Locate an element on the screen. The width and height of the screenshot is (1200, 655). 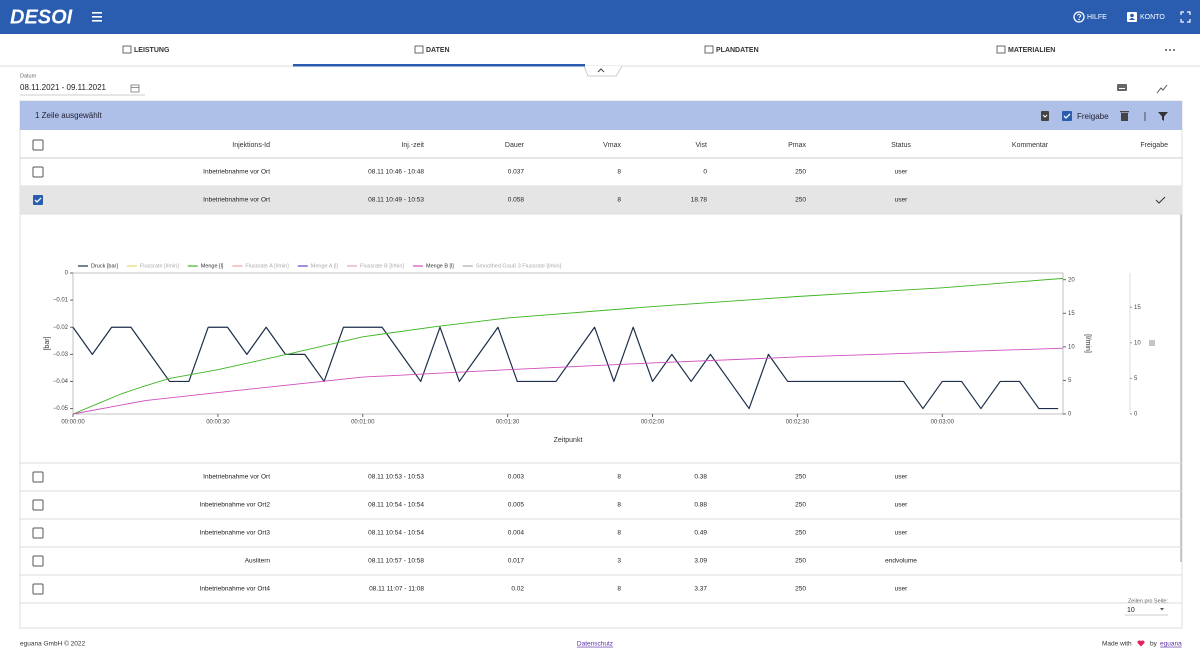
checkbox-mark is located at coordinates (38, 200).